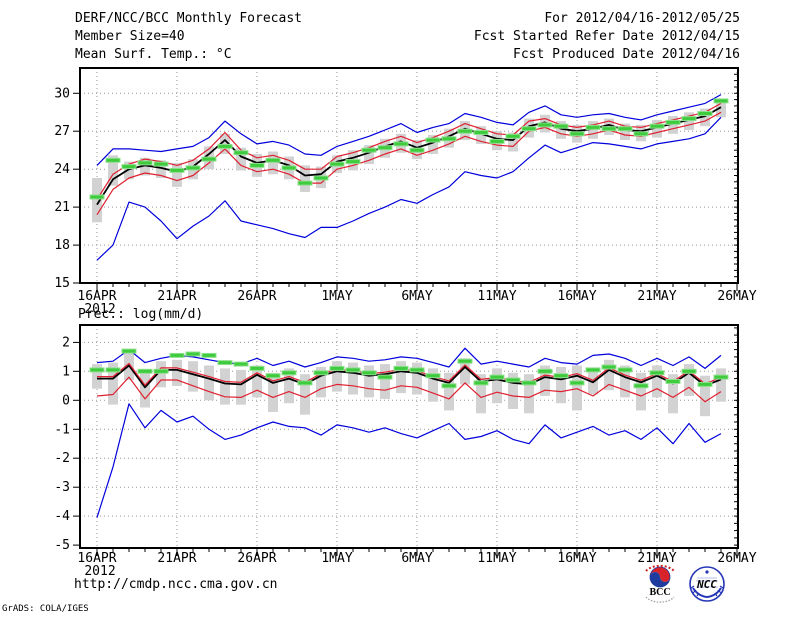 The height and width of the screenshot is (618, 800). Describe the element at coordinates (496, 558) in the screenshot. I see `x-tick-label: 11MAY` at that location.